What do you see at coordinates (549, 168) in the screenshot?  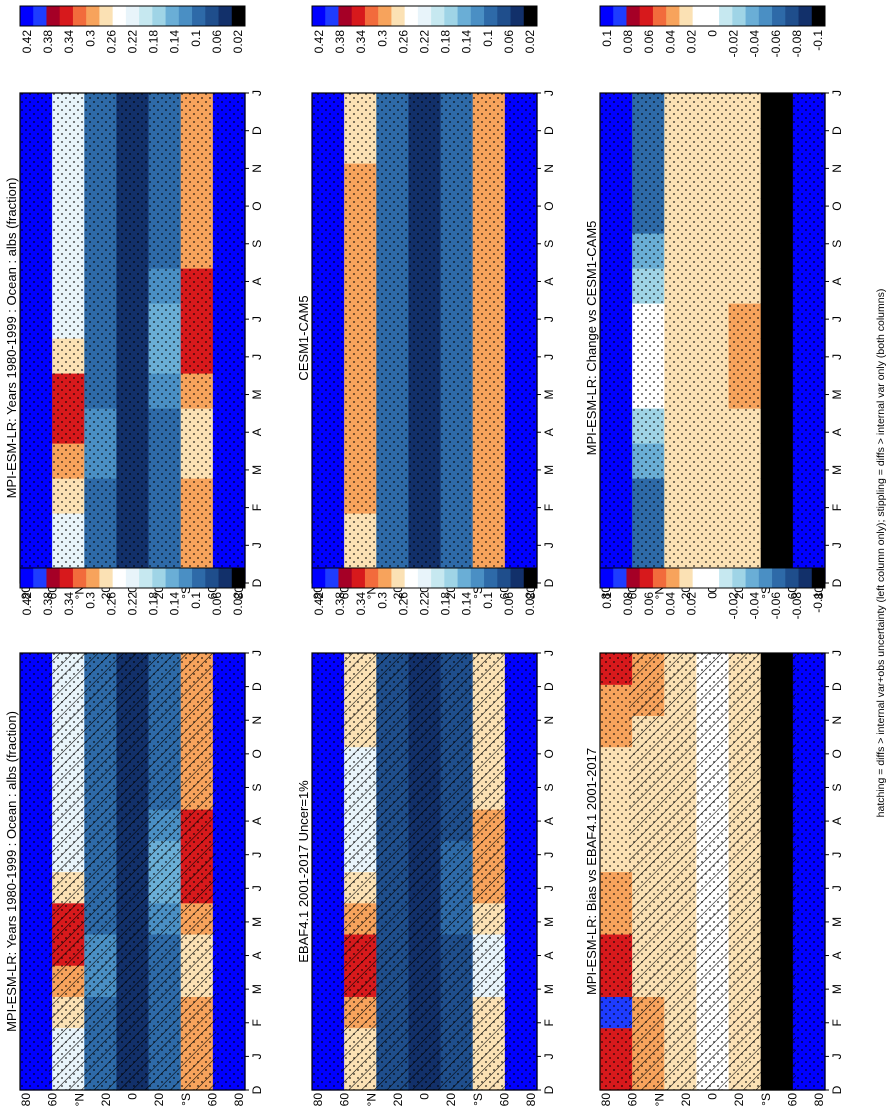 I see `month-tick-label: N` at bounding box center [549, 168].